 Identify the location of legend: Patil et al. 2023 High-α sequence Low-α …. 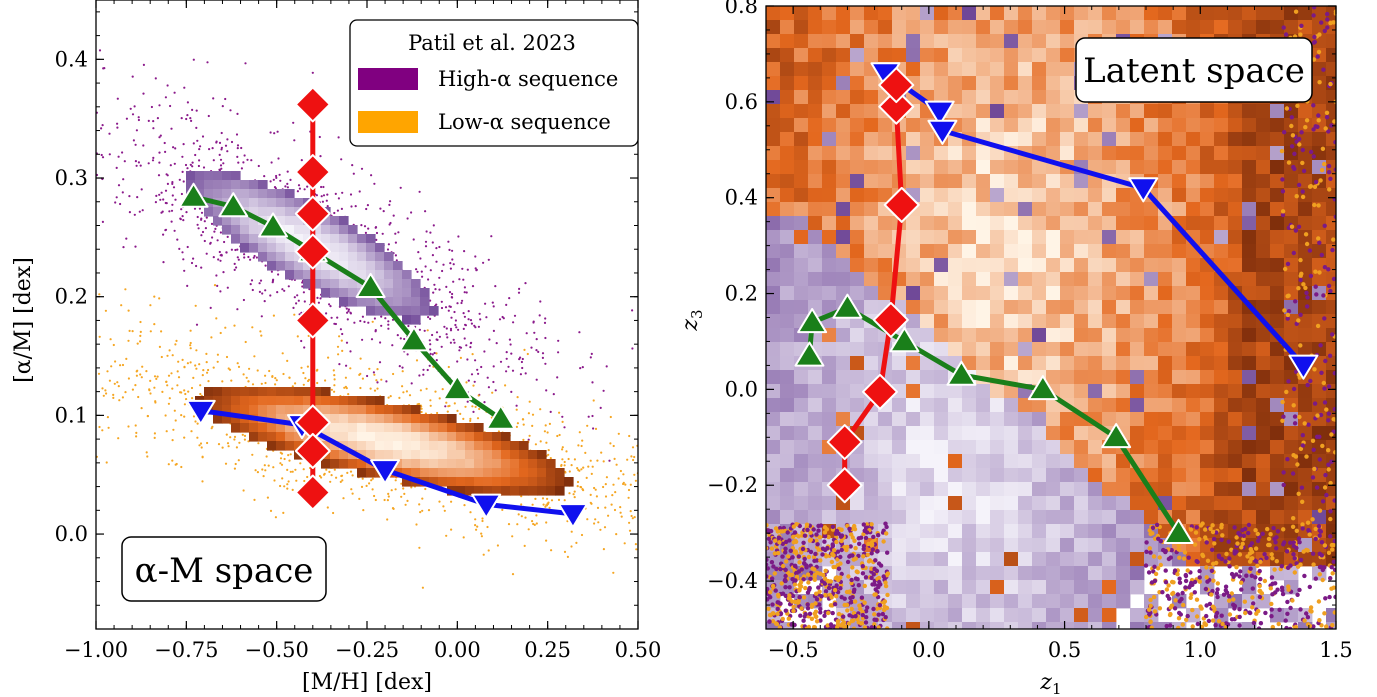
(494, 83).